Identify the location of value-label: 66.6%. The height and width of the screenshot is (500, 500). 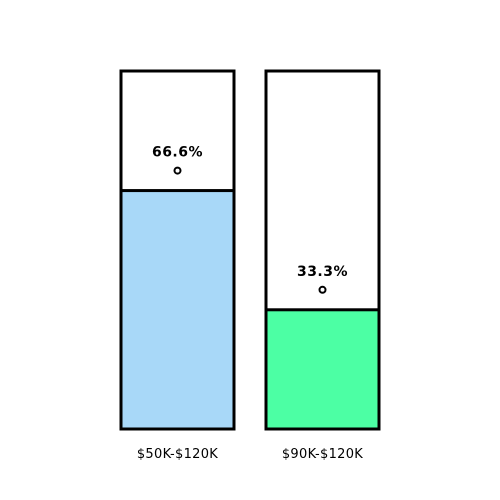
(177, 153).